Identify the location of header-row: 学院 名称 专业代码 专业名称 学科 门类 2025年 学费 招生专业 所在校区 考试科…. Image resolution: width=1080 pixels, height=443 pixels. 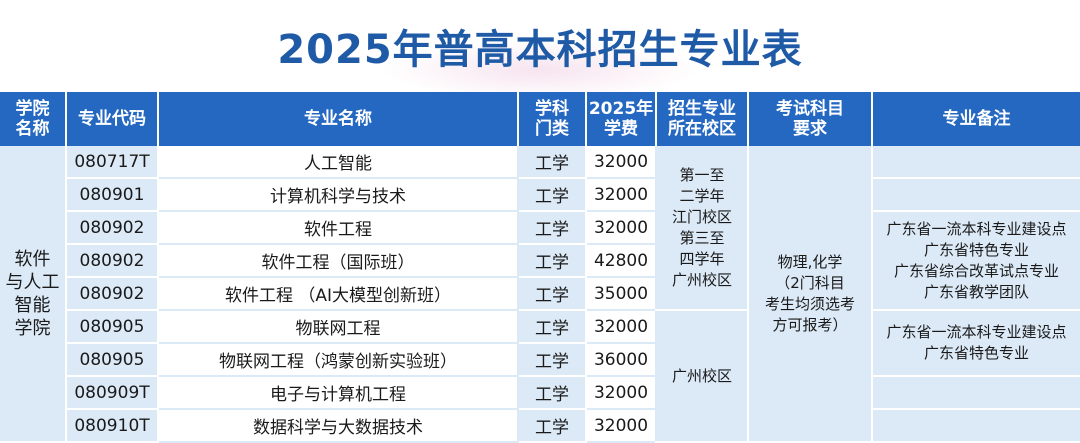
(540, 119).